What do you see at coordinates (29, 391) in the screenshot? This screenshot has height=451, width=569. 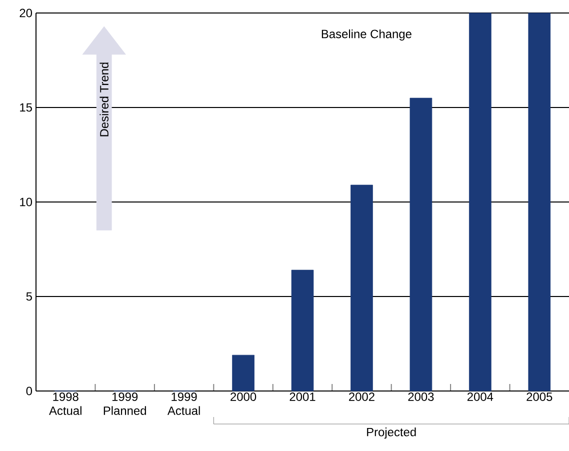 I see `y-tick-label: 0` at bounding box center [29, 391].